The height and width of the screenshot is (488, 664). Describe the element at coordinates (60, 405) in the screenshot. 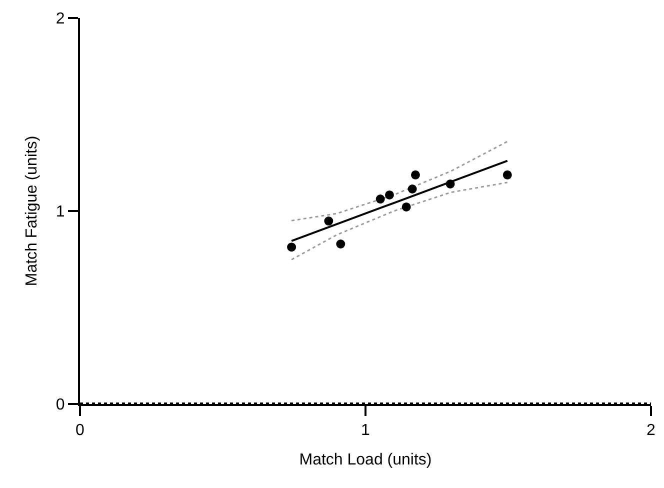

I see `y-tick-label: 0` at that location.